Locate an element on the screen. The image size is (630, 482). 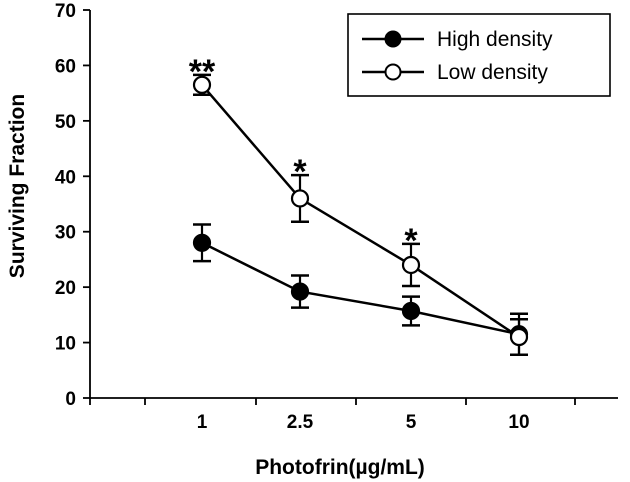
x-tick-label: 2.5 is located at coordinates (300, 422).